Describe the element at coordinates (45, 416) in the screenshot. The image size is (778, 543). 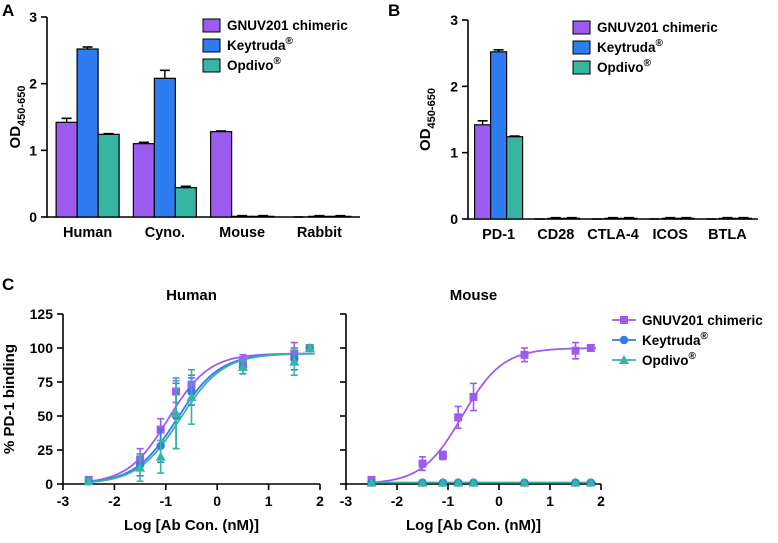
I see `y-tick-label: 50` at that location.